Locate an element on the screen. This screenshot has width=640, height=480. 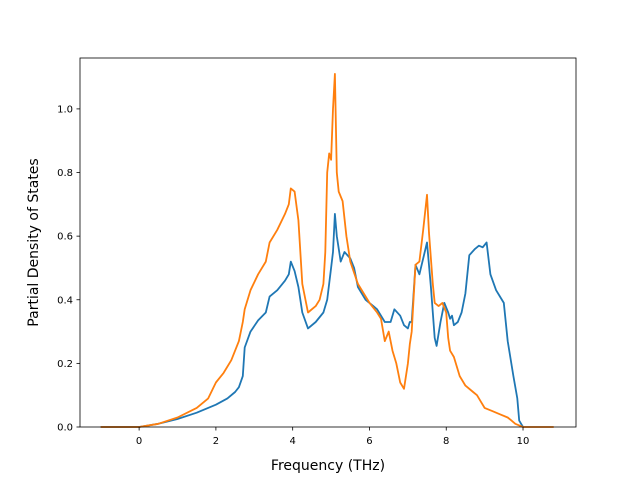
y-tick-label: 0.8 is located at coordinates (65, 173).